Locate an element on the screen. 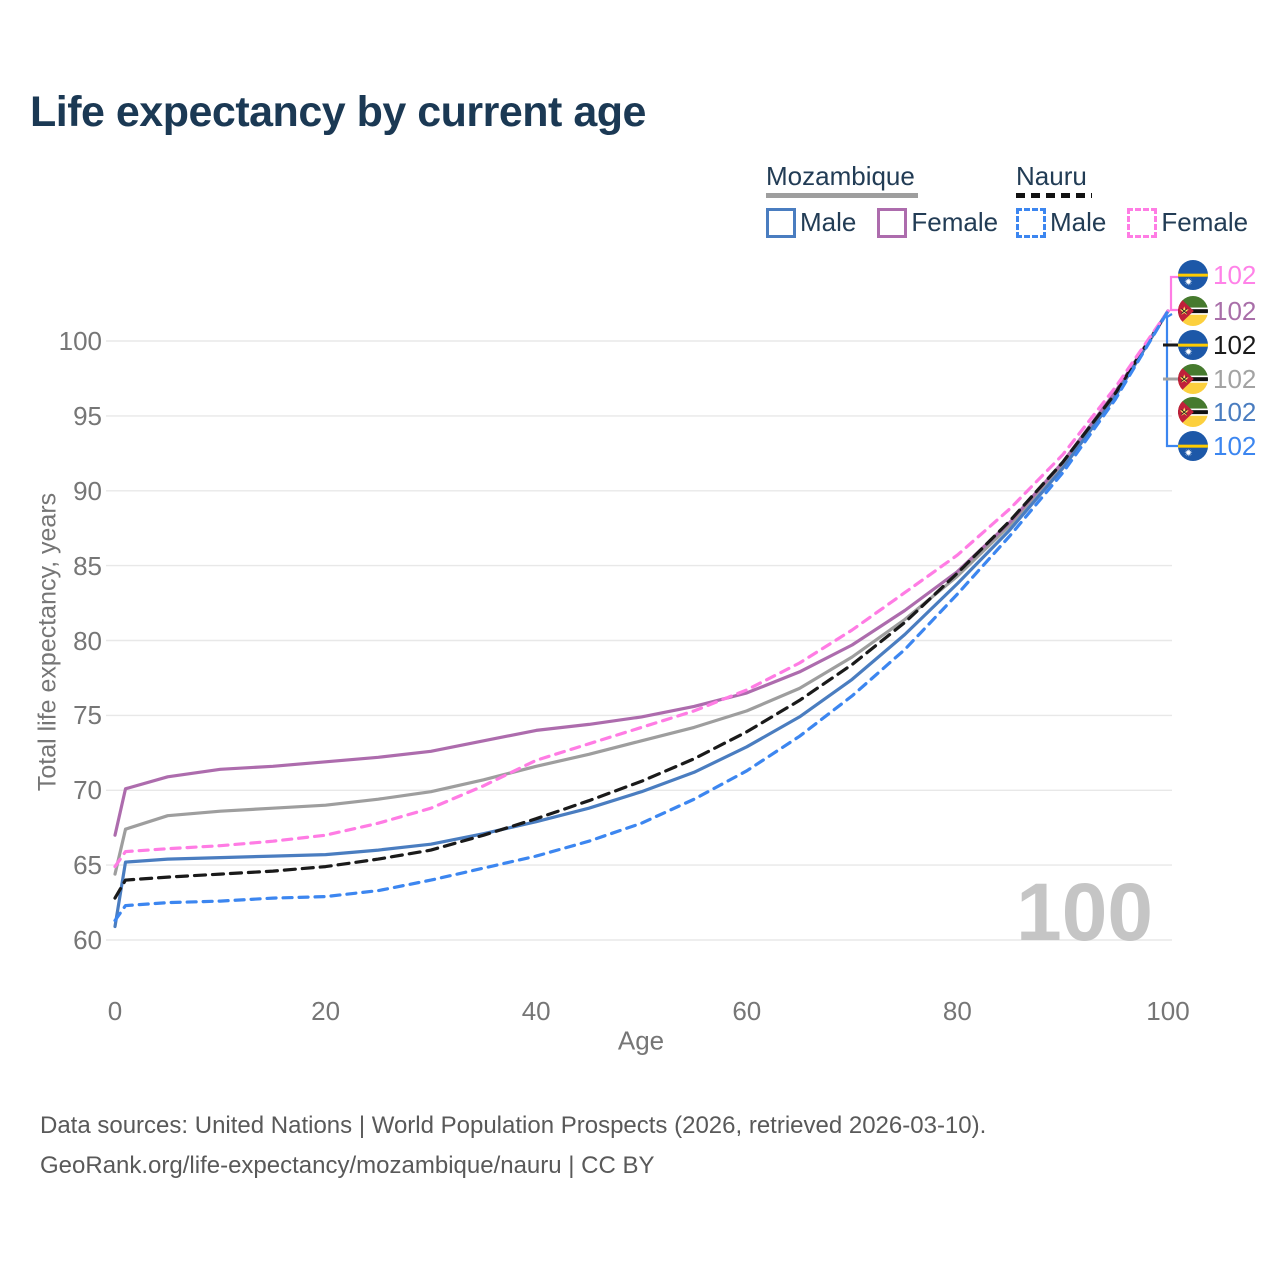 This screenshot has width=1280, height=1280. y-tick-85: 85 is located at coordinates (87, 565).